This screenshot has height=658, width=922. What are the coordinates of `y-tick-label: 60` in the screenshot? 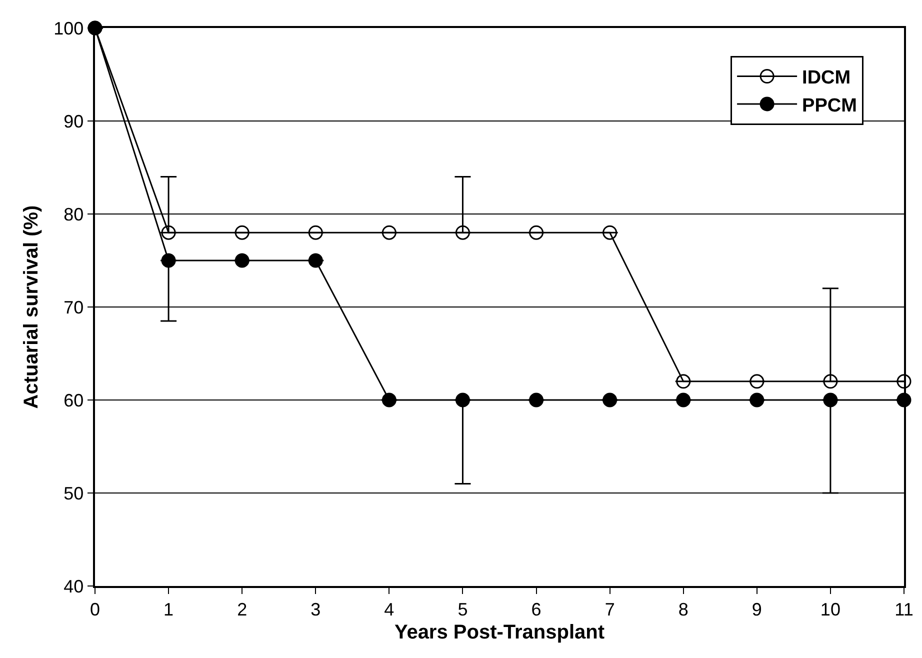 It's located at (74, 400).